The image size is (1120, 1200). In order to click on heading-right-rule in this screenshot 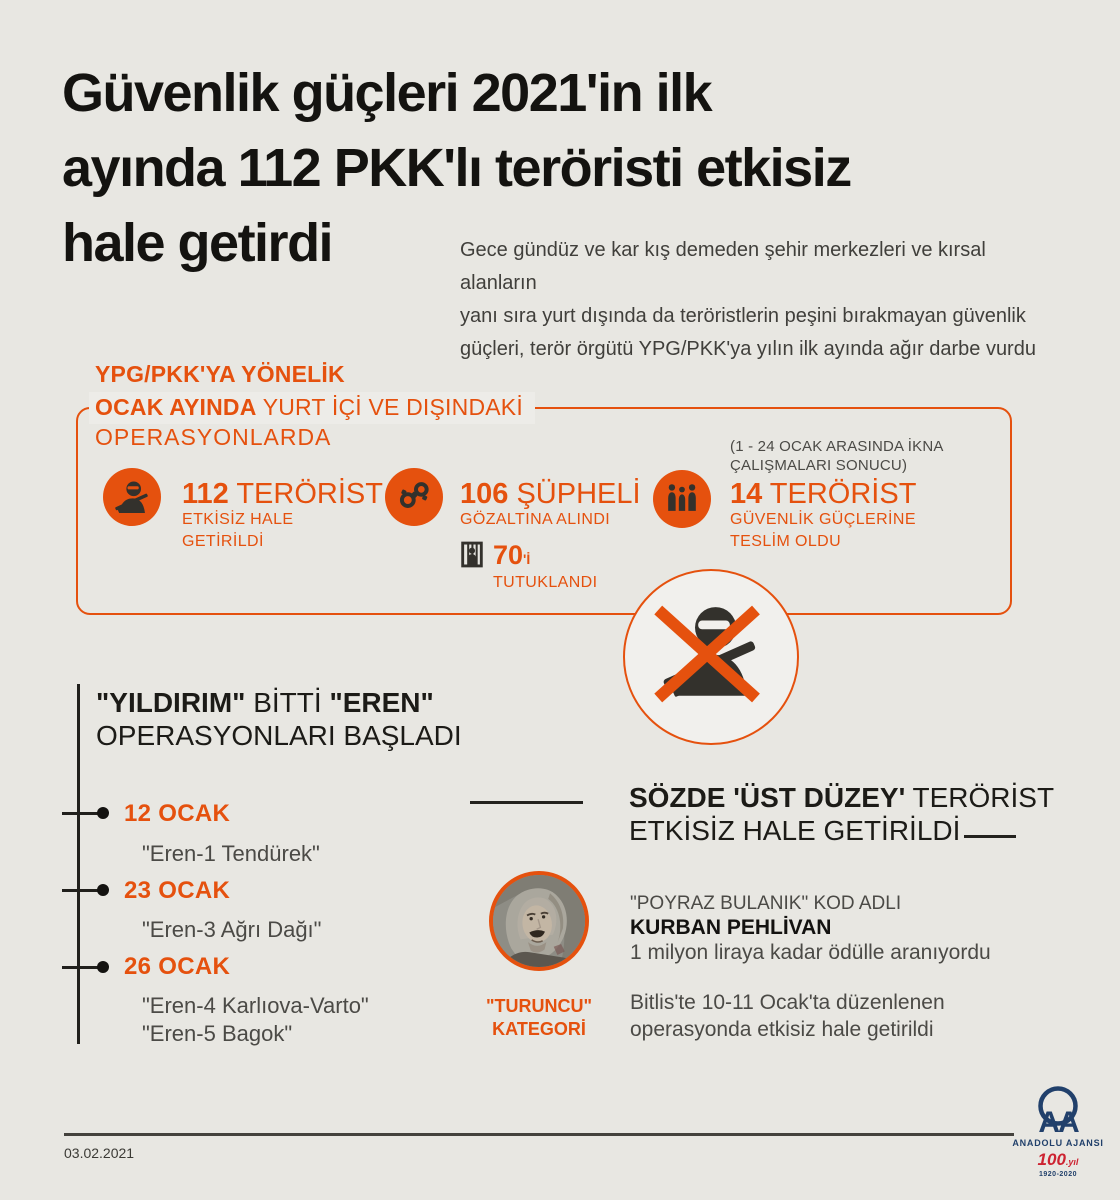, I will do `click(990, 836)`.